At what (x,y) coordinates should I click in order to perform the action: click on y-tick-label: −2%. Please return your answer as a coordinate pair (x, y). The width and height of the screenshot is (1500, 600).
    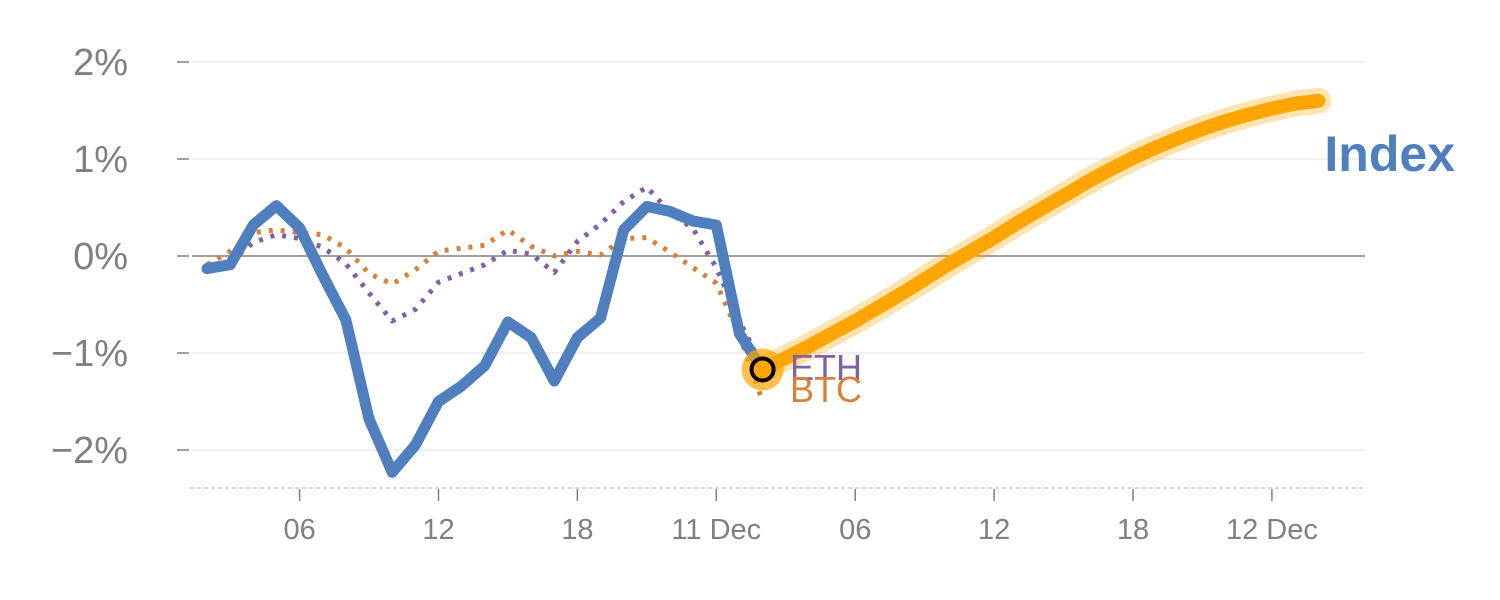
    Looking at the image, I should click on (89, 451).